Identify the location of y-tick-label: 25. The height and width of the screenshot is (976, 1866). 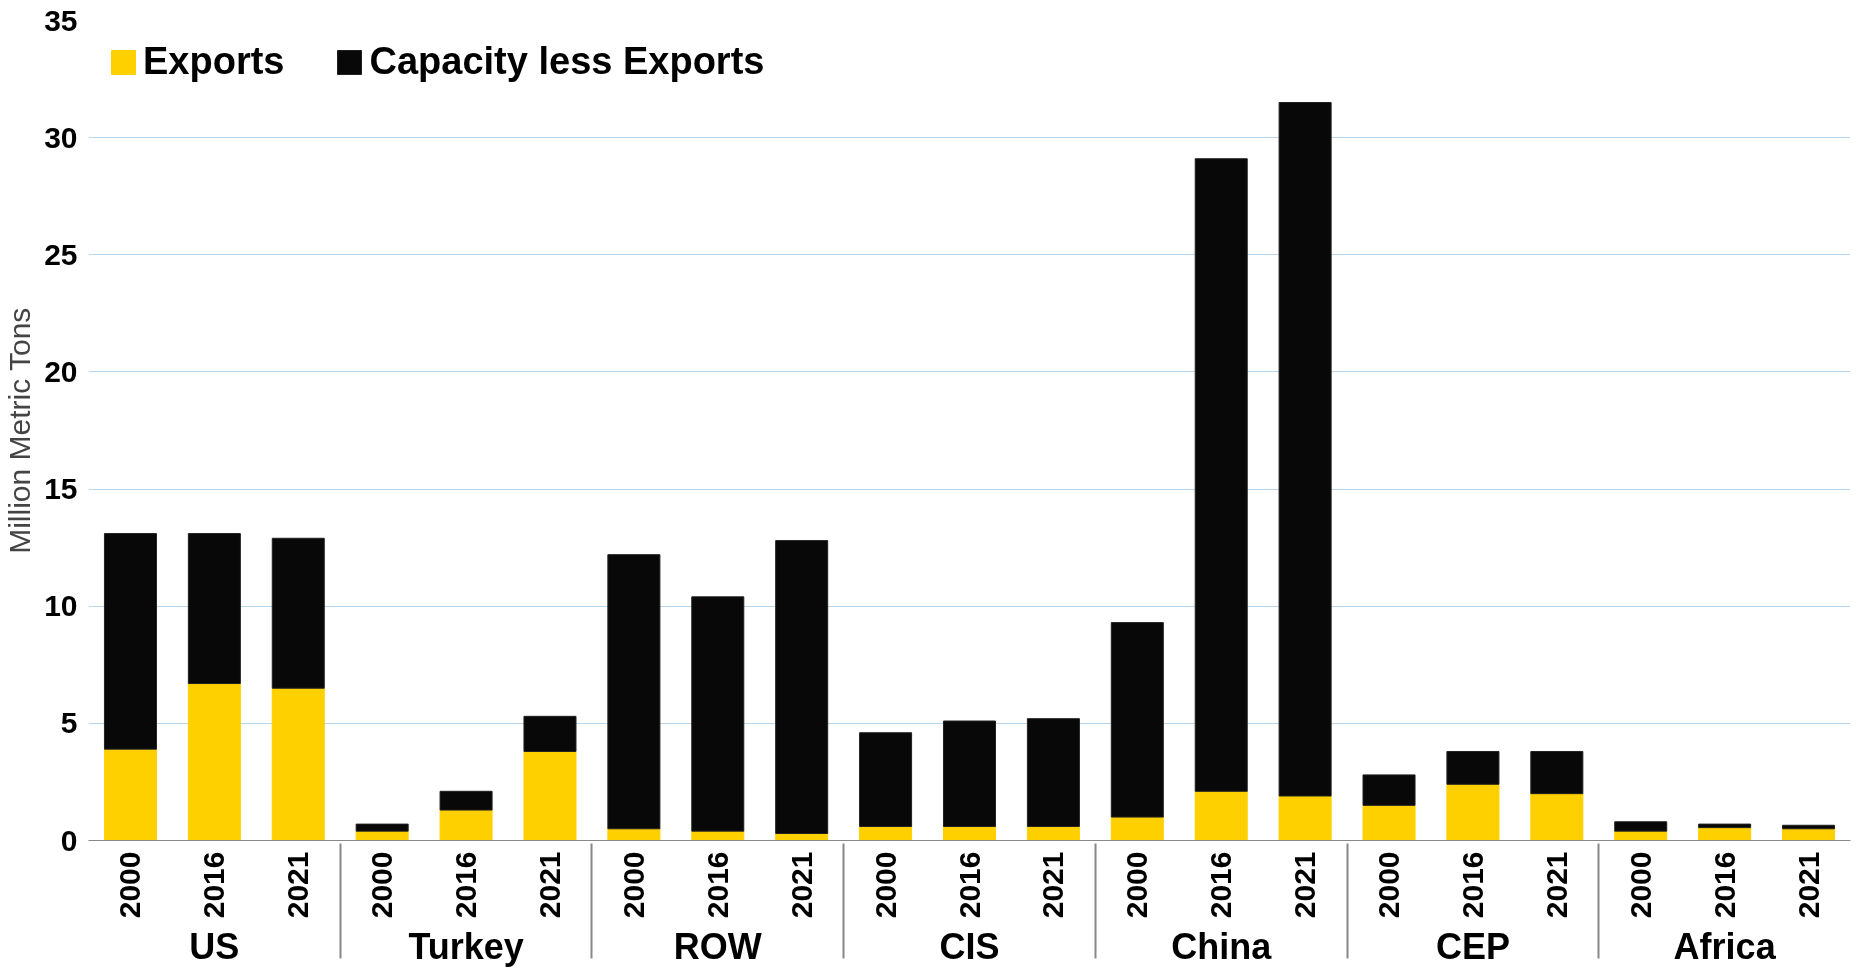
(61, 254).